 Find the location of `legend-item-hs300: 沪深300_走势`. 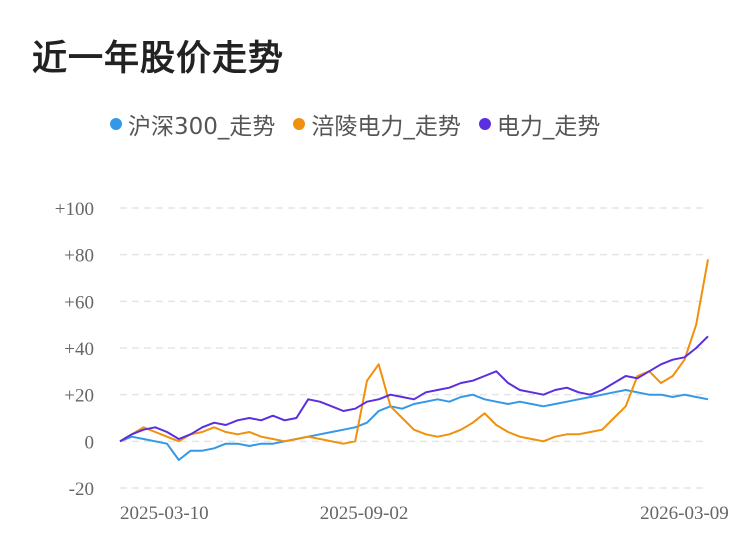

legend-item-hs300: 沪深300_走势 is located at coordinates (192, 124).